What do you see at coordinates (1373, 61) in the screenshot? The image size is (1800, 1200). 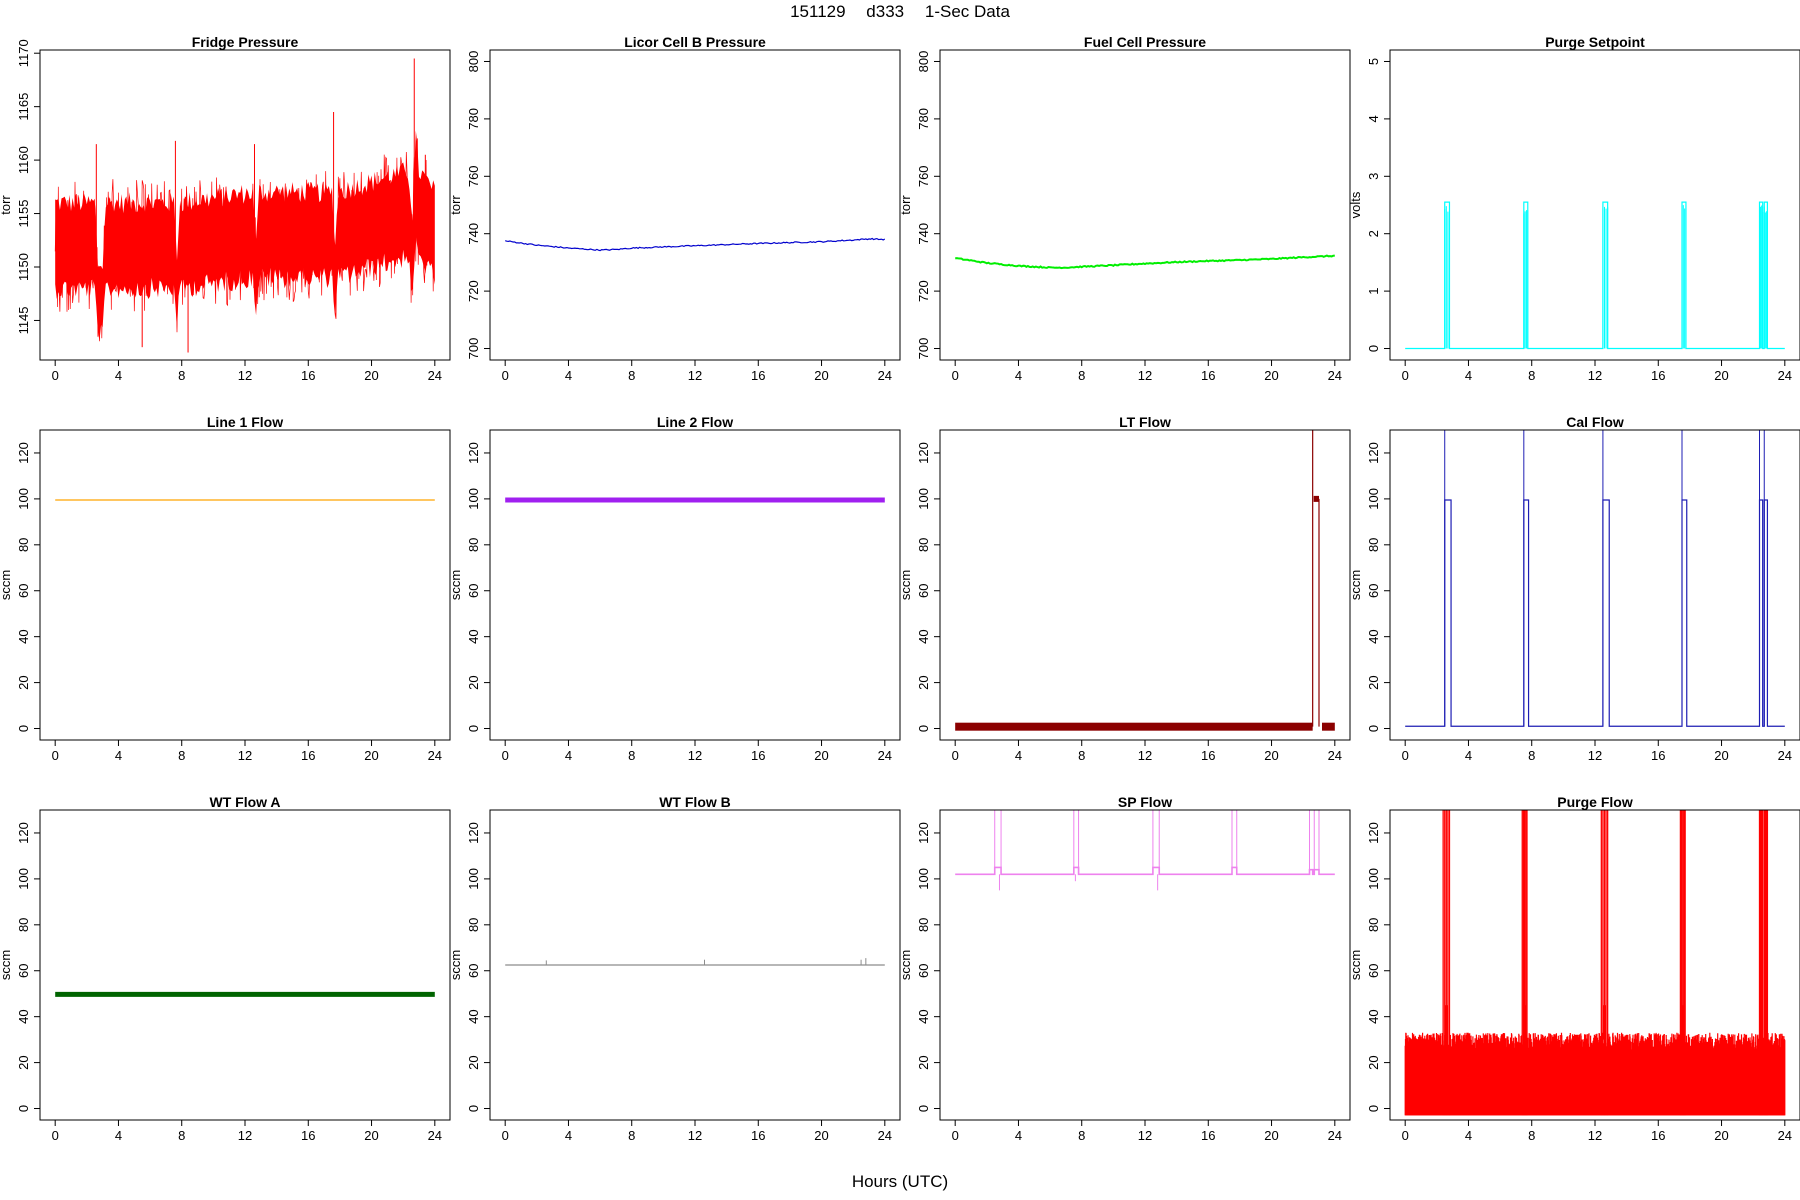 I see `purge-setpoint-ytick-label: 5` at bounding box center [1373, 61].